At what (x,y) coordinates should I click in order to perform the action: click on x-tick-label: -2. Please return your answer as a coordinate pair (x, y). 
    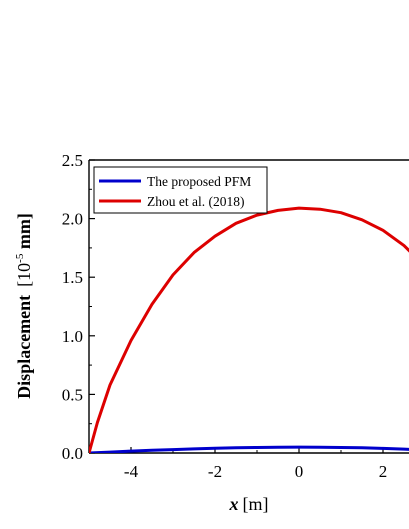
    Looking at the image, I should click on (215, 471).